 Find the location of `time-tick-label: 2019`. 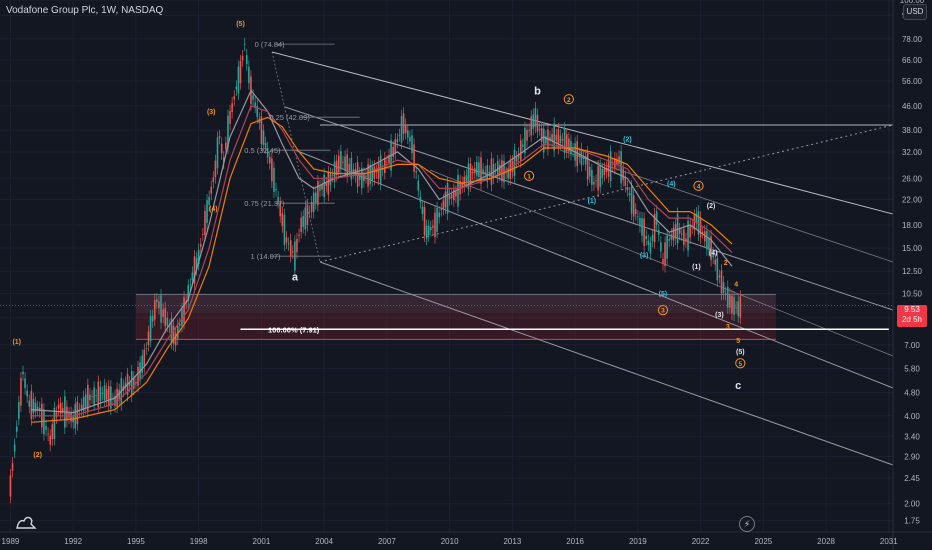

time-tick-label: 2019 is located at coordinates (638, 541).